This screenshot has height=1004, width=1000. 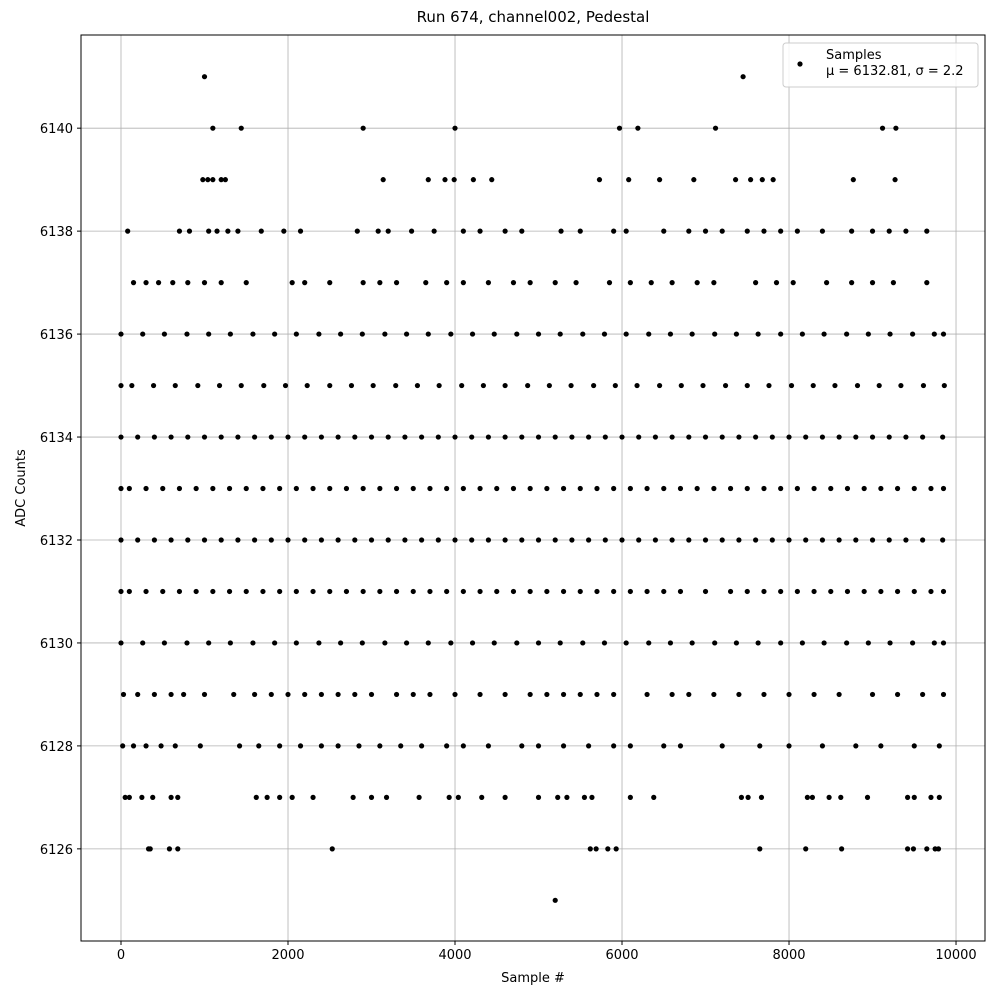 I want to click on x-tick-label: 8000, so click(x=788, y=955).